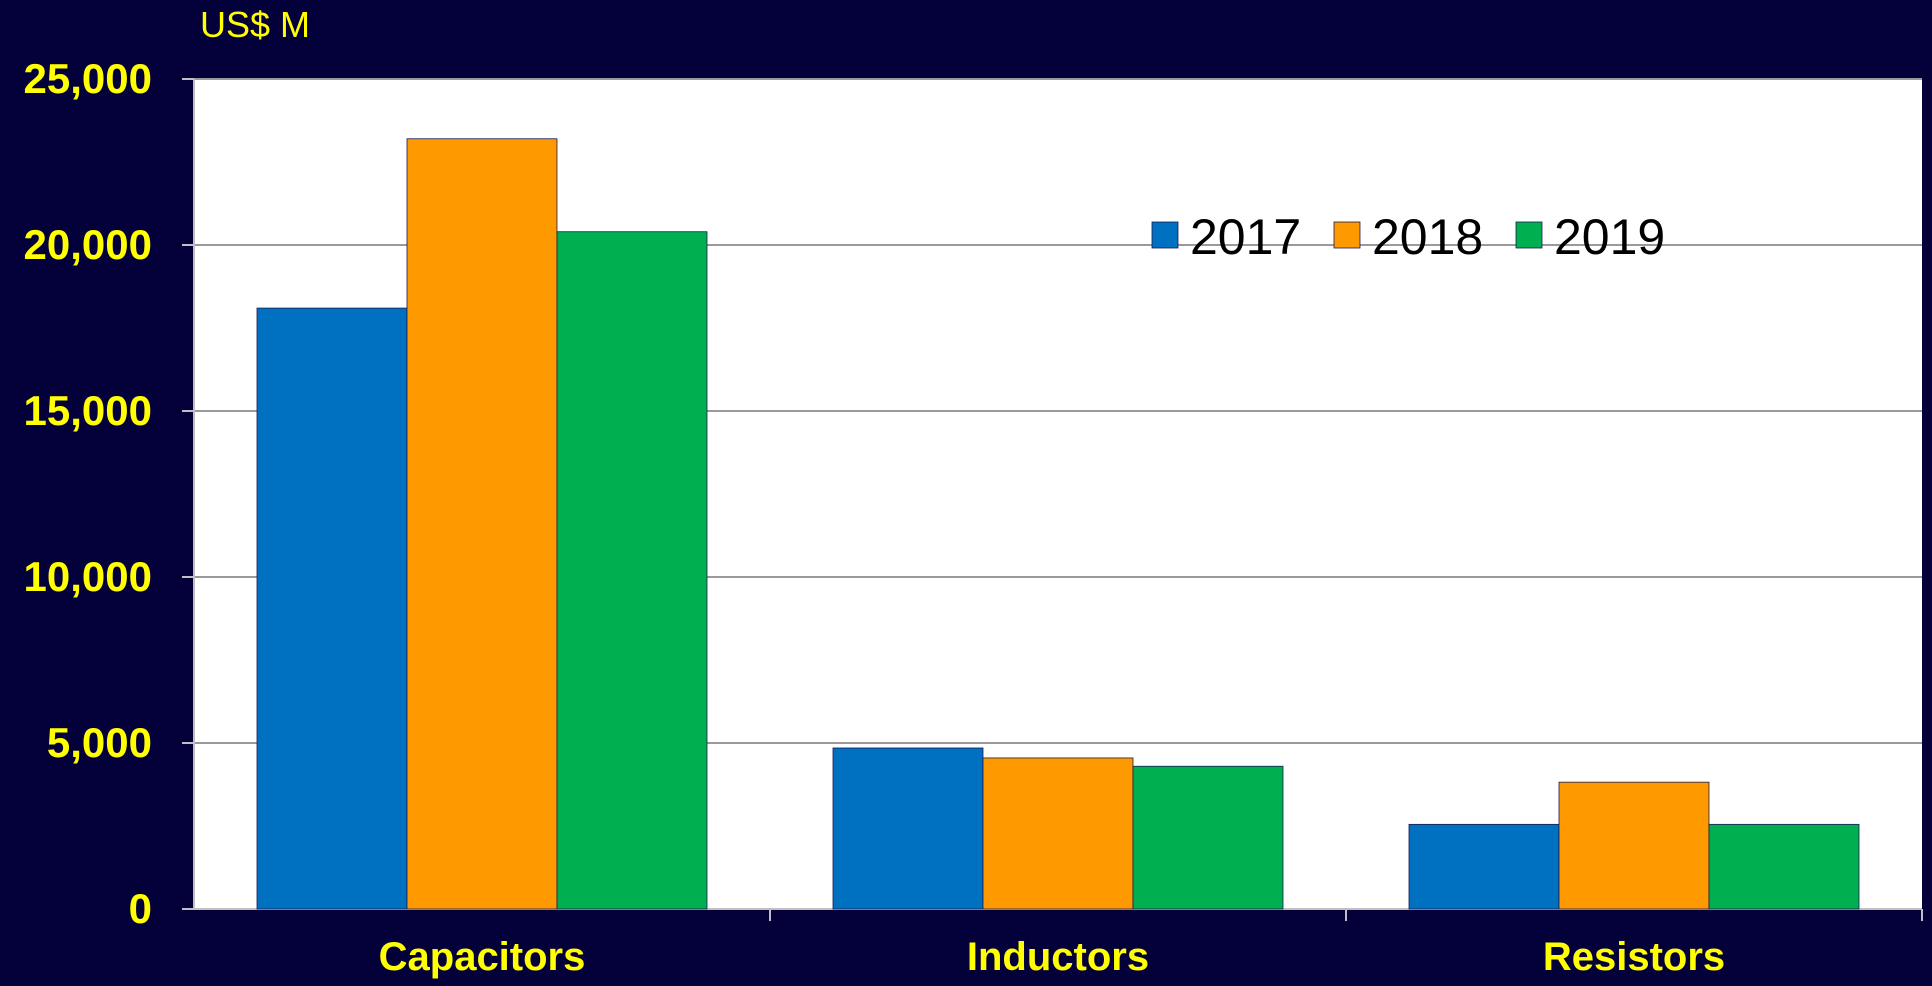 The image size is (1932, 986). Describe the element at coordinates (1245, 237) in the screenshot. I see `legend-label-2017: 2017` at that location.